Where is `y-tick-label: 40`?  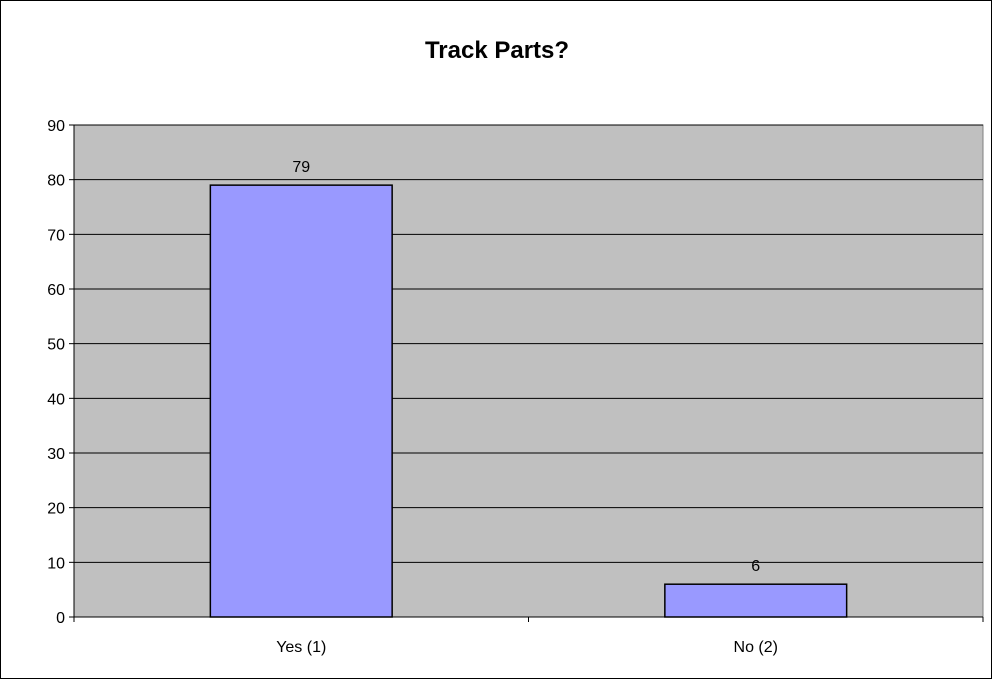 y-tick-label: 40 is located at coordinates (56, 399).